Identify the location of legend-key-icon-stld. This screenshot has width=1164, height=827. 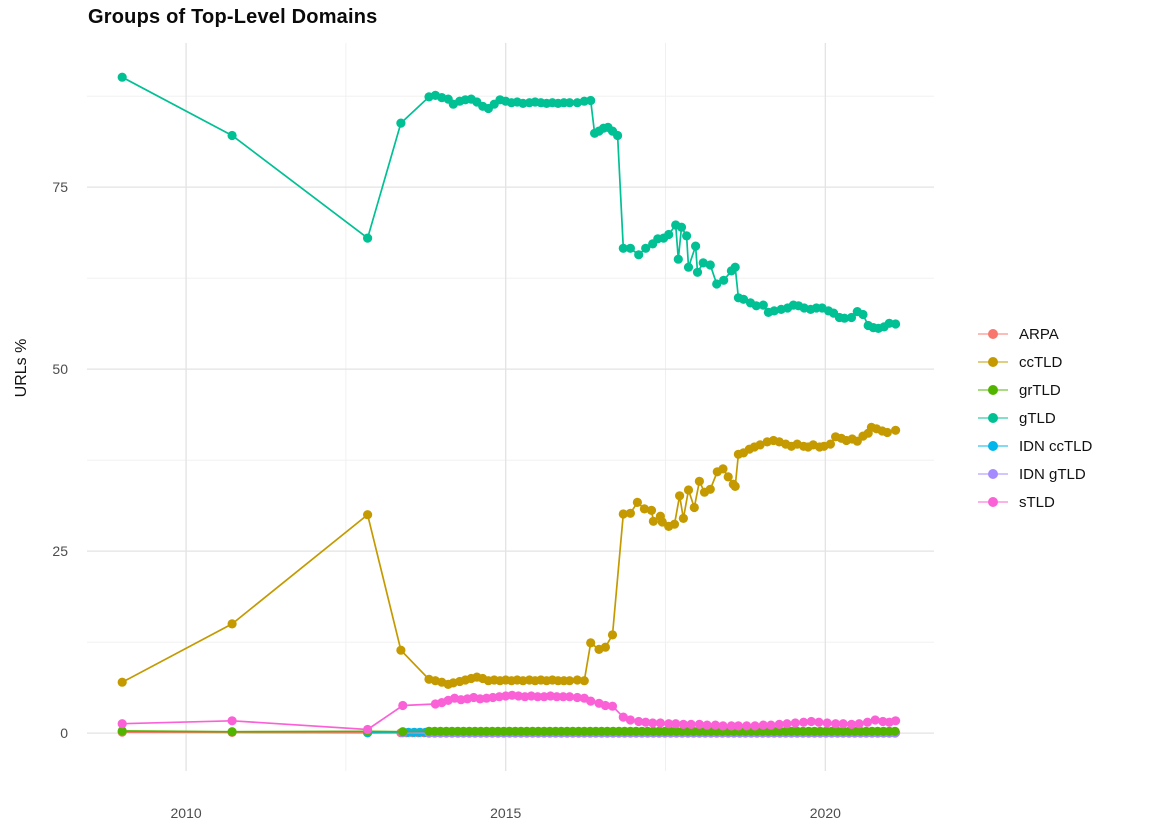
(993, 502).